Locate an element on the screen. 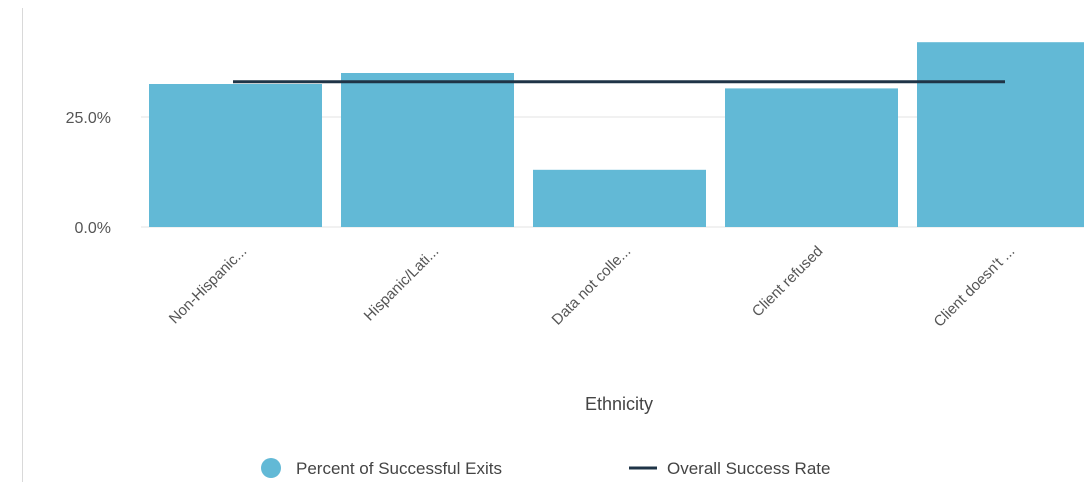 This screenshot has width=1084, height=487. legend-swatch-bar is located at coordinates (271, 468).